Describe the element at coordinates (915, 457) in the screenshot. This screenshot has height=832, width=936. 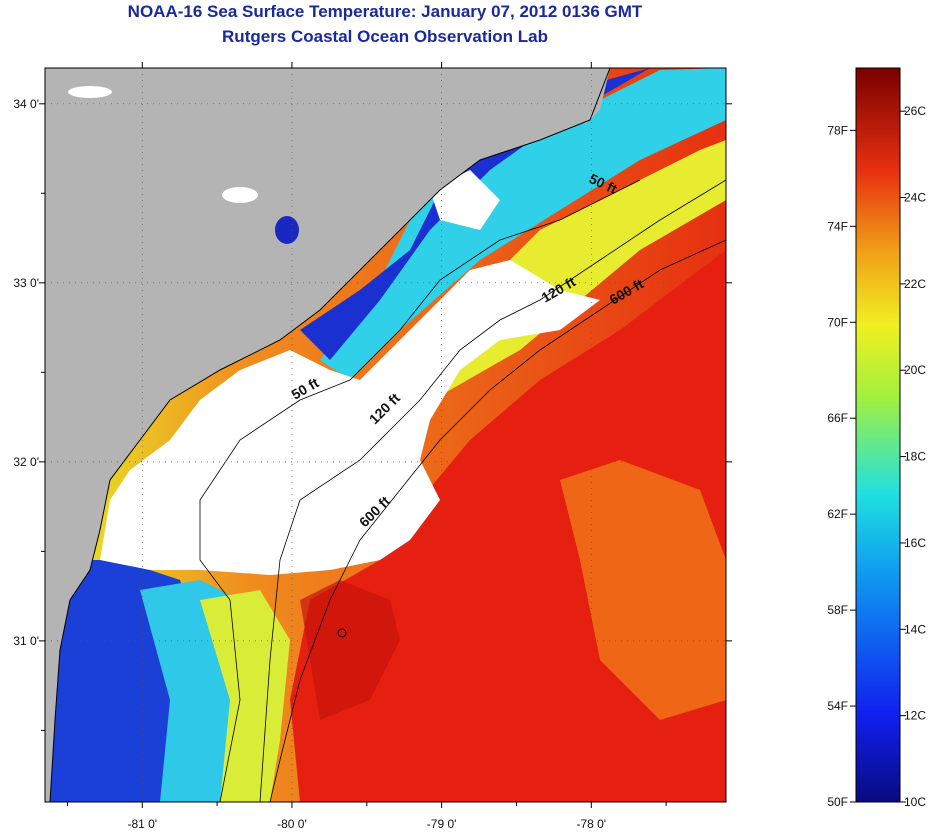
I see `colorbar-celsius-label: 18C` at that location.